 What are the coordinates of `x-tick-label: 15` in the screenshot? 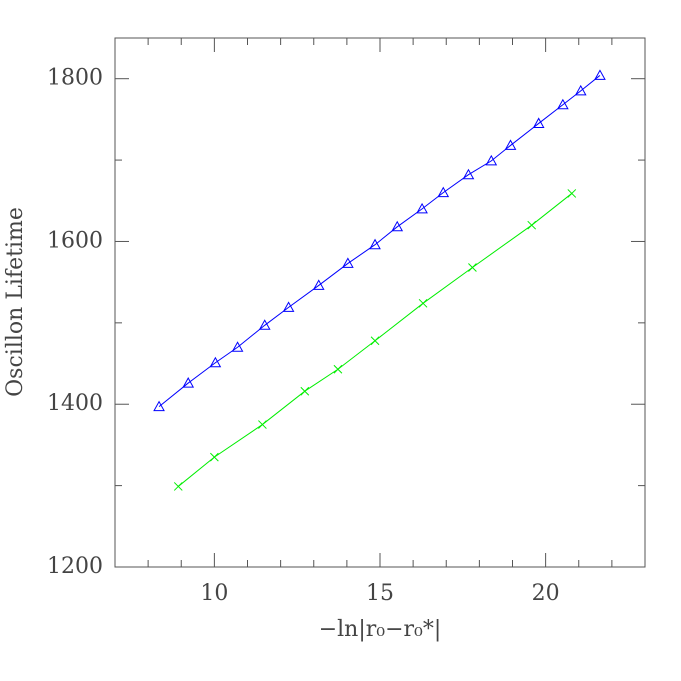 It's located at (380, 593).